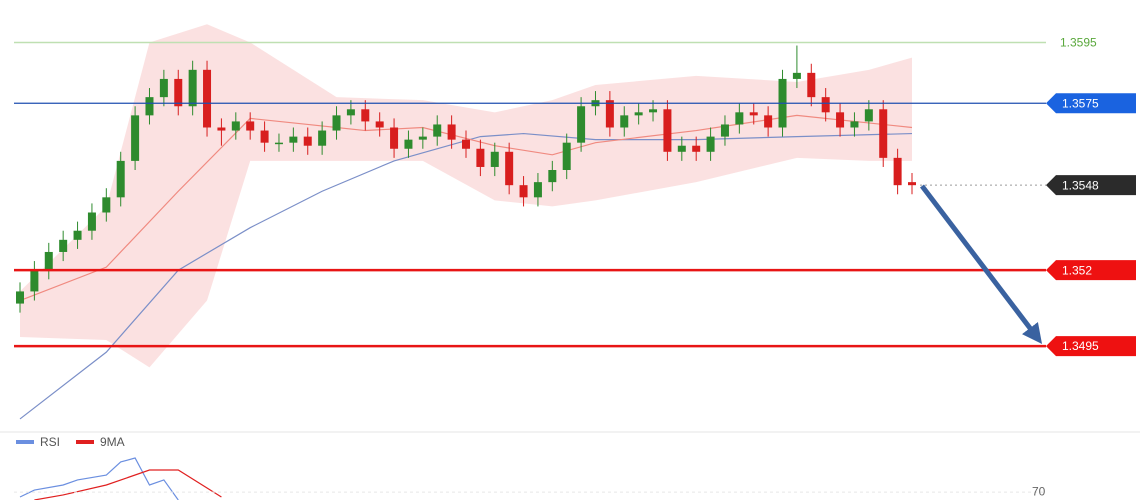 This screenshot has height=500, width=1140. What do you see at coordinates (112, 442) in the screenshot?
I see `legend-label: 9MA` at bounding box center [112, 442].